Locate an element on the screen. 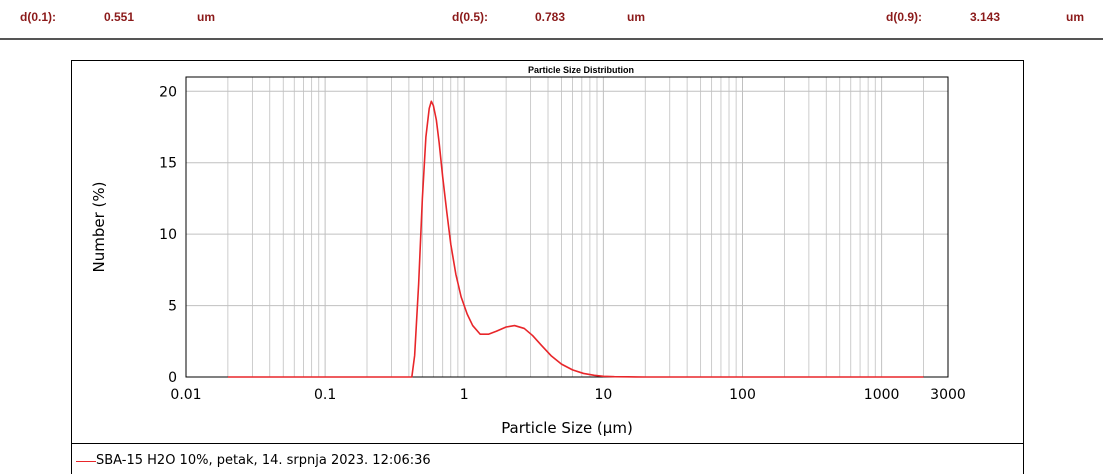 This screenshot has height=474, width=1103. d50-value: 0.783 is located at coordinates (550, 17).